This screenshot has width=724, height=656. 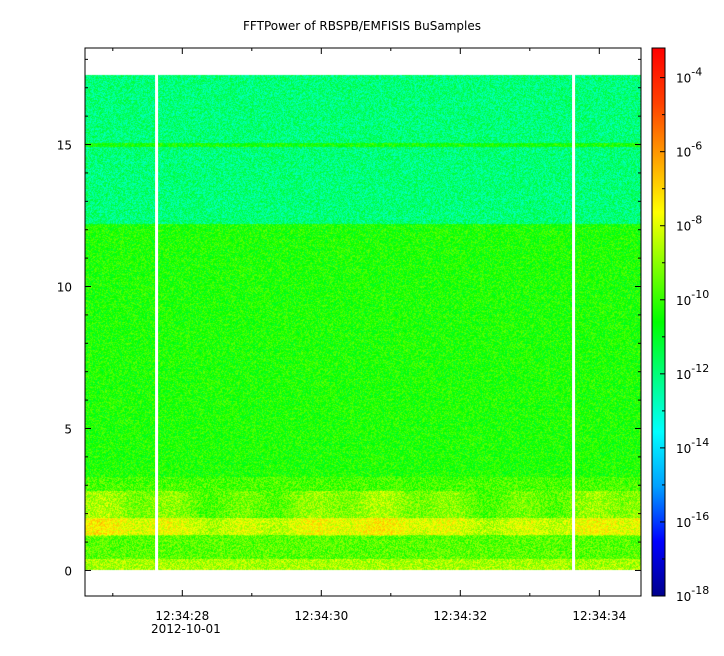 I want to click on colorbar-tick-label: 10⁻⁴, so click(x=689, y=76).